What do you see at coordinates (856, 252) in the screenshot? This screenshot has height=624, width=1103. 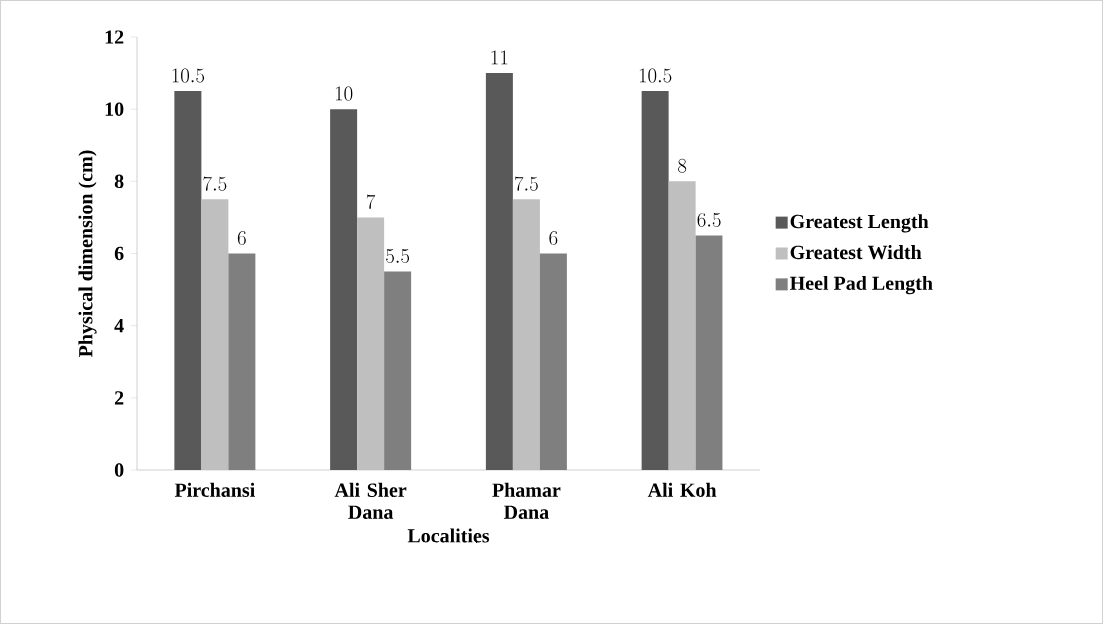 I see `legend-label: Greatest Width` at bounding box center [856, 252].